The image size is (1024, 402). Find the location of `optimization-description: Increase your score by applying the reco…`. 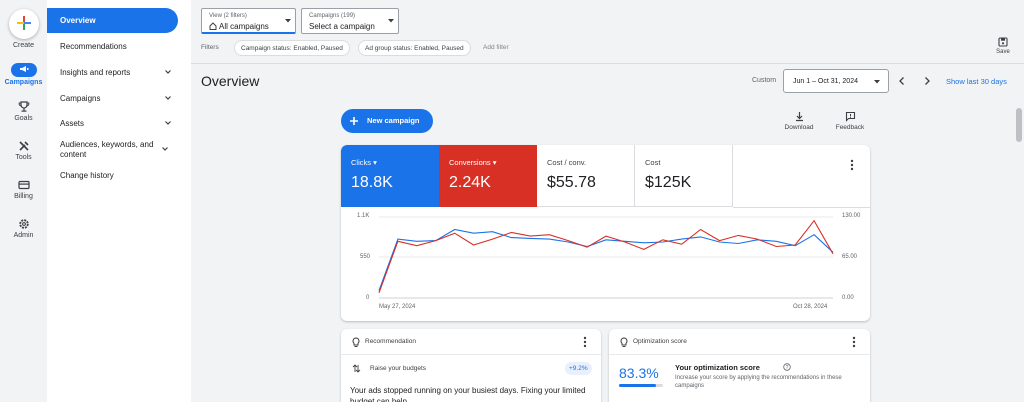

optimization-description: Increase your score by applying the reco… is located at coordinates (758, 382).